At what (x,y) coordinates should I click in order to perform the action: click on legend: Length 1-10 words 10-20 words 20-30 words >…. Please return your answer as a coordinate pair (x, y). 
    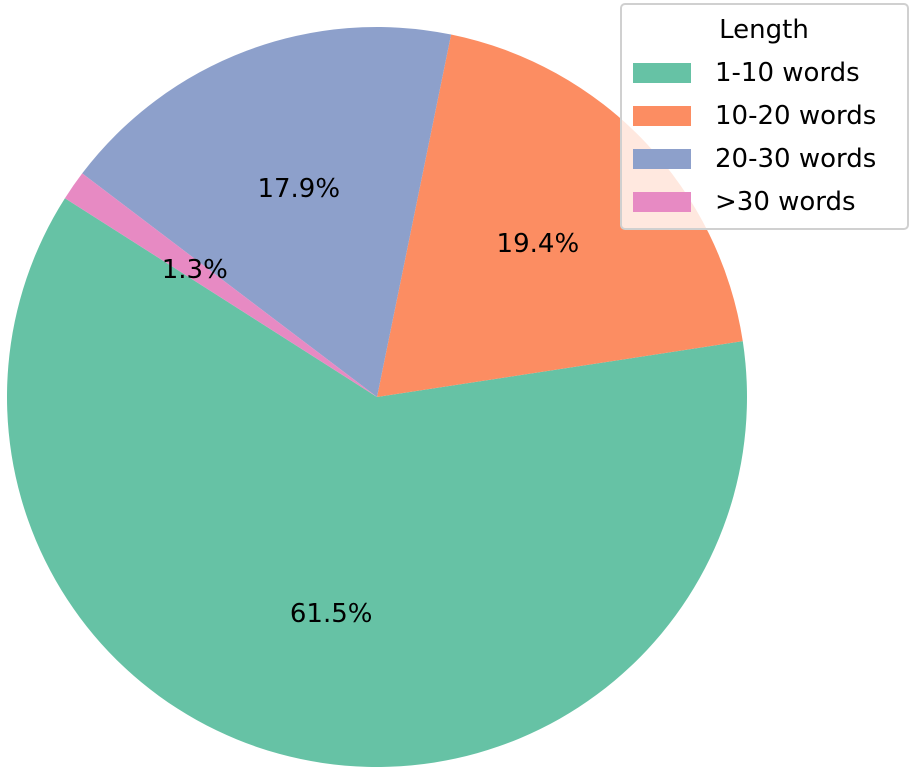
    Looking at the image, I should click on (764, 116).